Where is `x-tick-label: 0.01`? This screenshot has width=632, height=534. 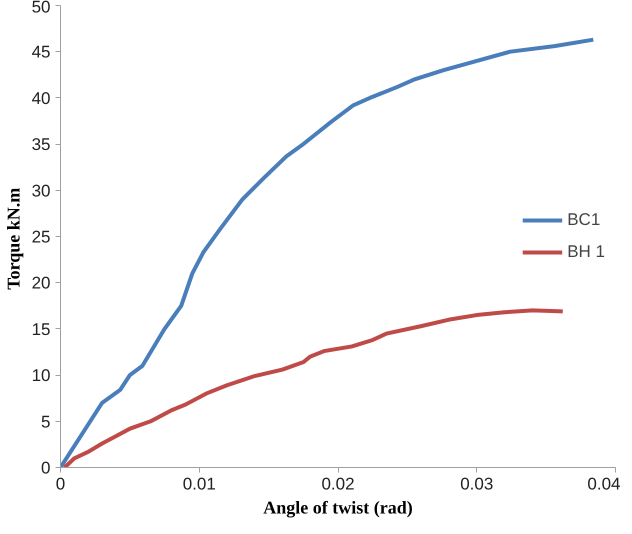 x-tick-label: 0.01 is located at coordinates (199, 484).